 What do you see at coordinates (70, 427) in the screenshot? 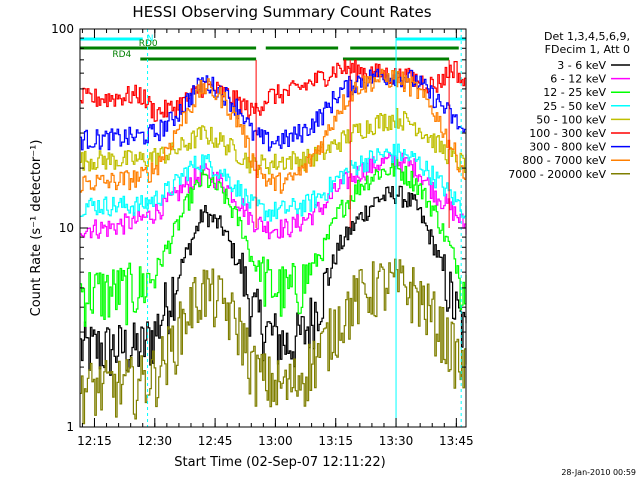
I see `y-tick-label: 1` at bounding box center [70, 427].